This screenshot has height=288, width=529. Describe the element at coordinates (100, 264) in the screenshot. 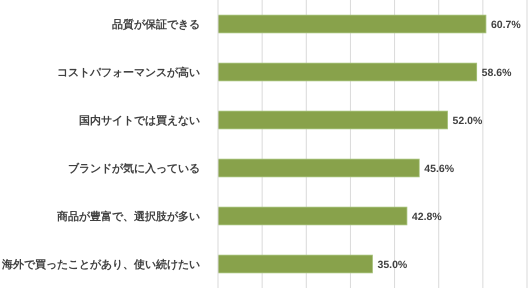

I see `y-tick-label: 海外で買ったことがあり、使い続けたい` at that location.